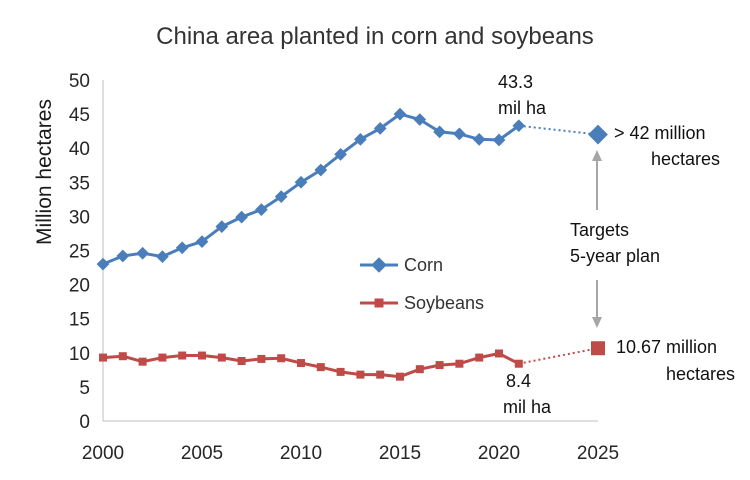 This screenshot has width=750, height=480. What do you see at coordinates (142, 253) in the screenshot?
I see `point-corn-2002` at bounding box center [142, 253].